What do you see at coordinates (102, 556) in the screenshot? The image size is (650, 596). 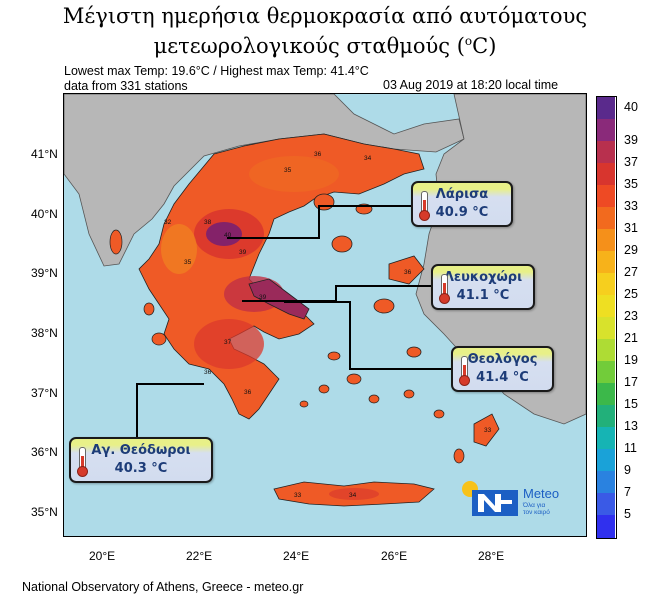 I see `lon-label-20: 20°E` at bounding box center [102, 556].